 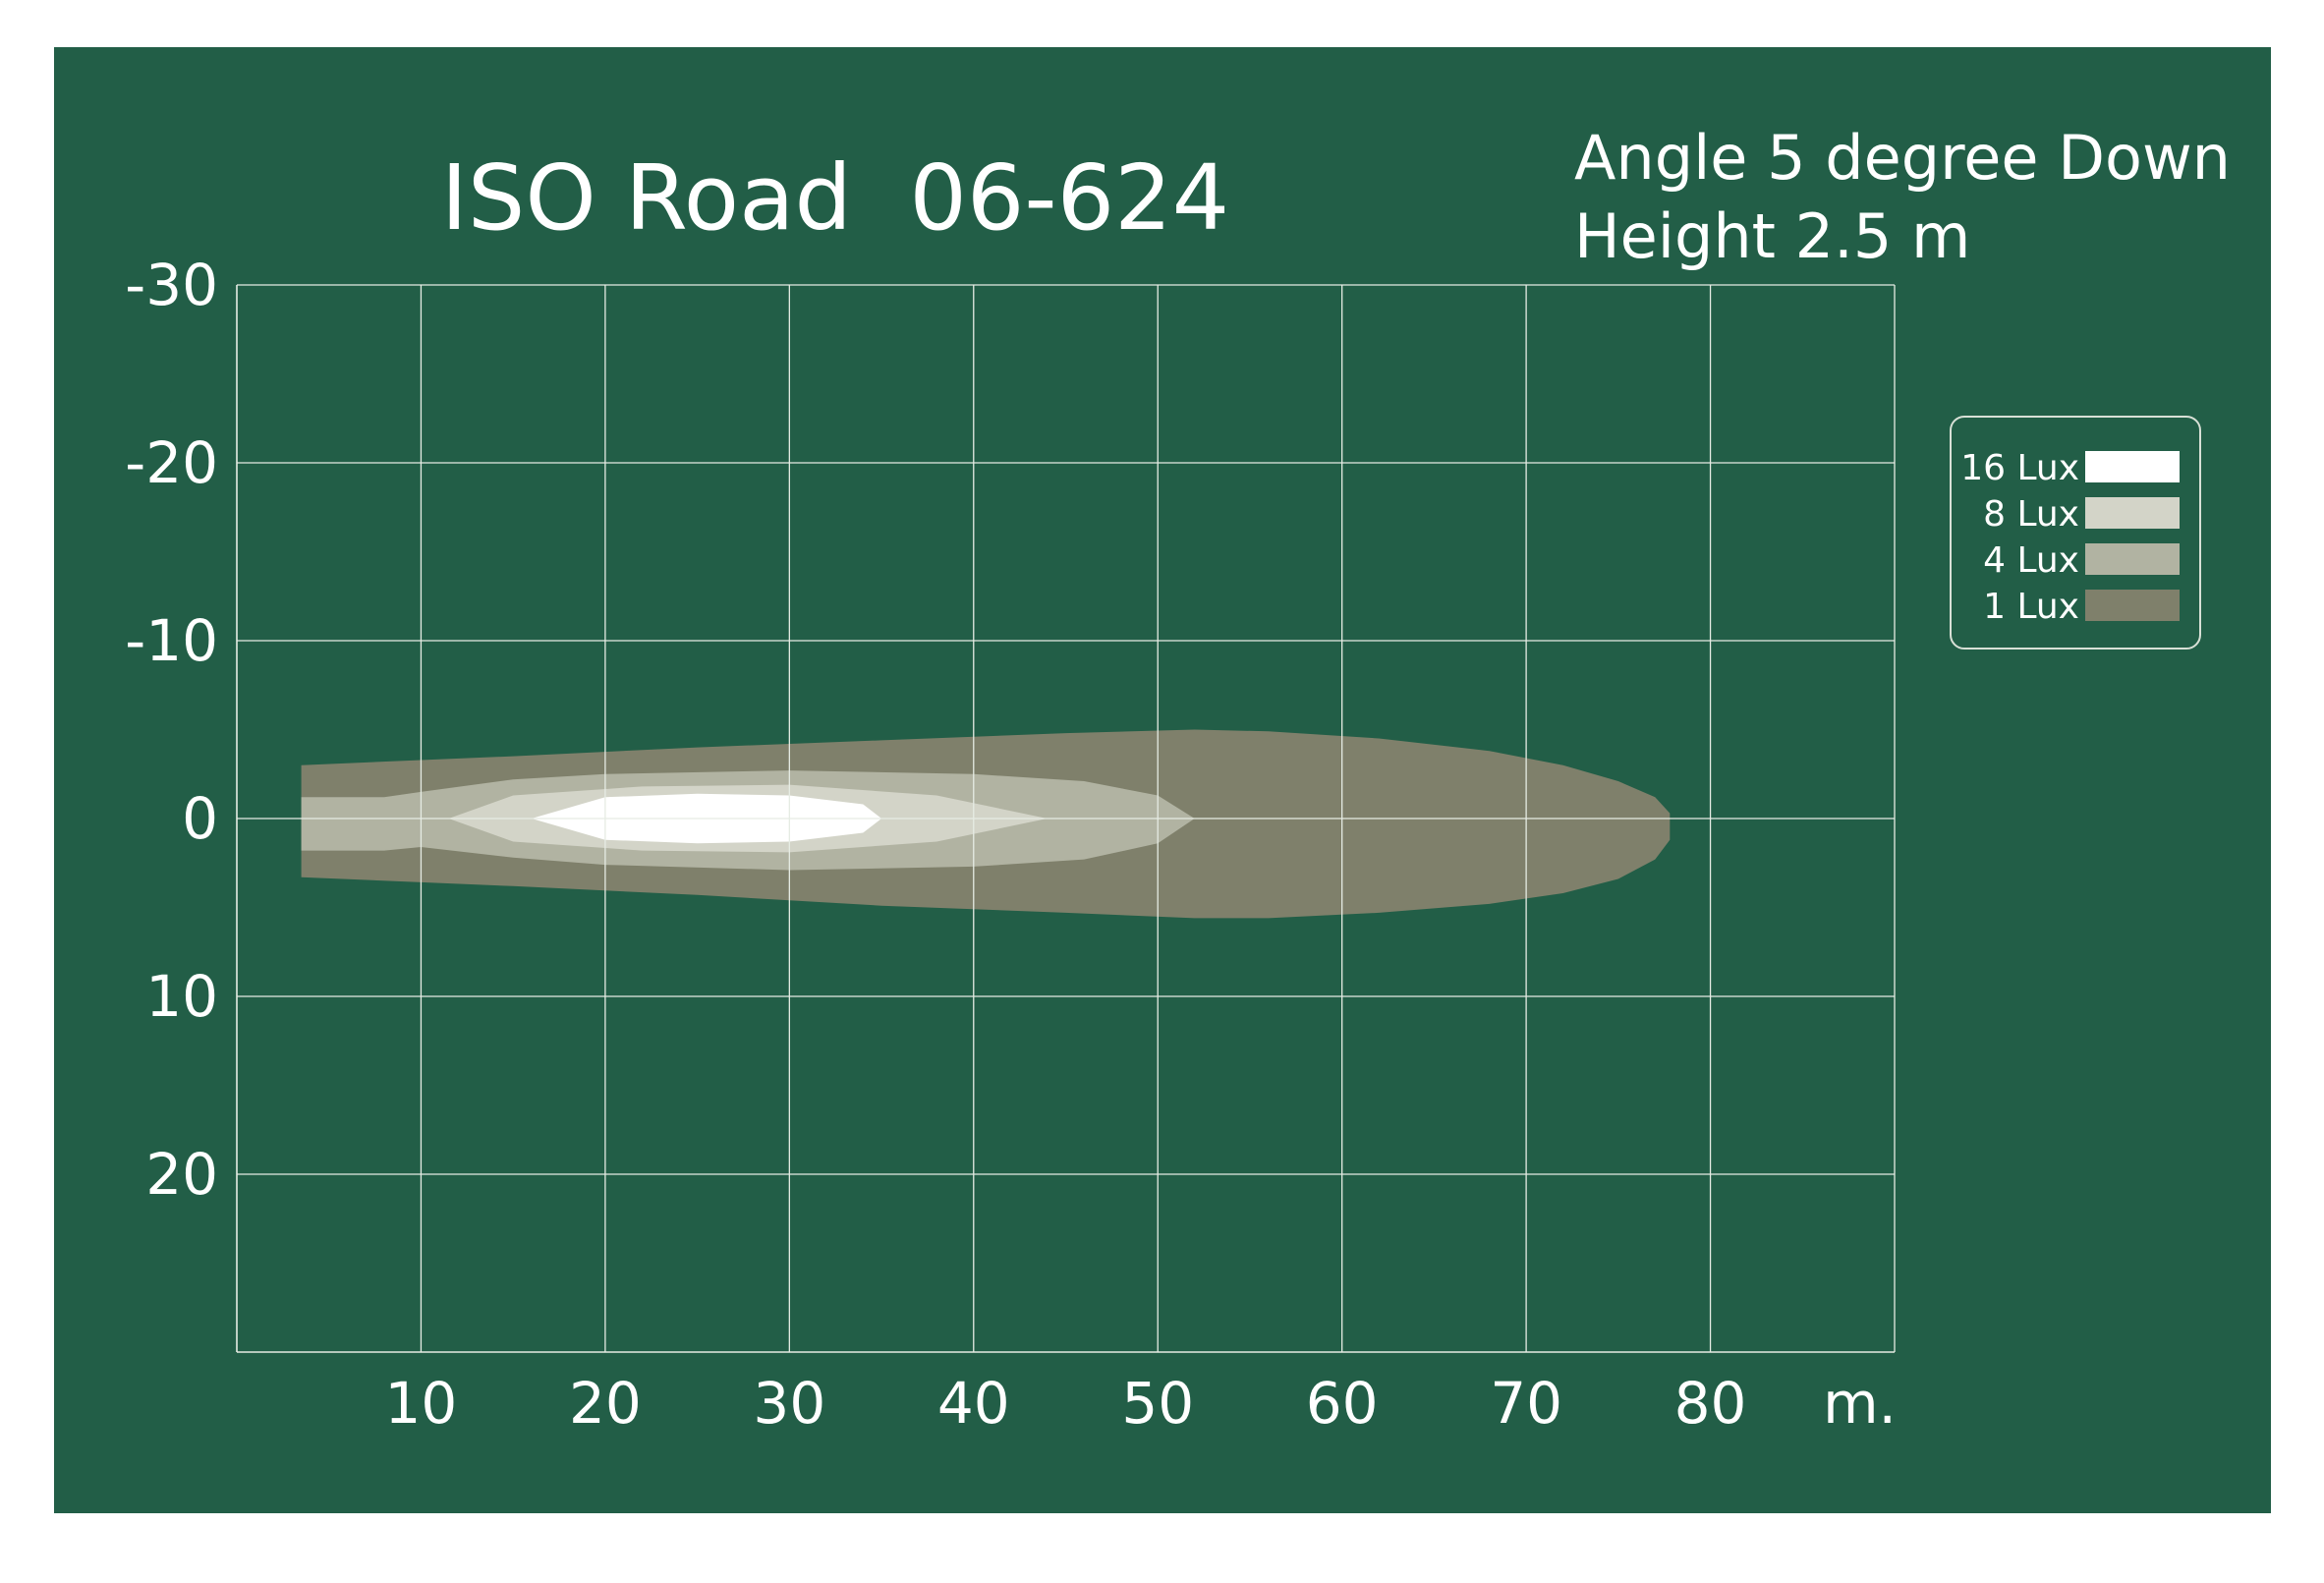 I want to click on legend: 16 Lux 8 Lux 4 Lux 1 Lux, so click(x=2075, y=533).